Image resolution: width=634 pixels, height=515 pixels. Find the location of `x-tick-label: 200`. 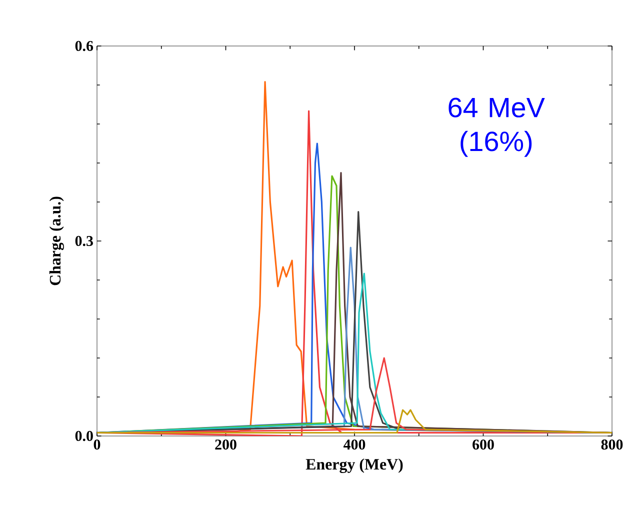

x-tick-label: 200 is located at coordinates (225, 445).